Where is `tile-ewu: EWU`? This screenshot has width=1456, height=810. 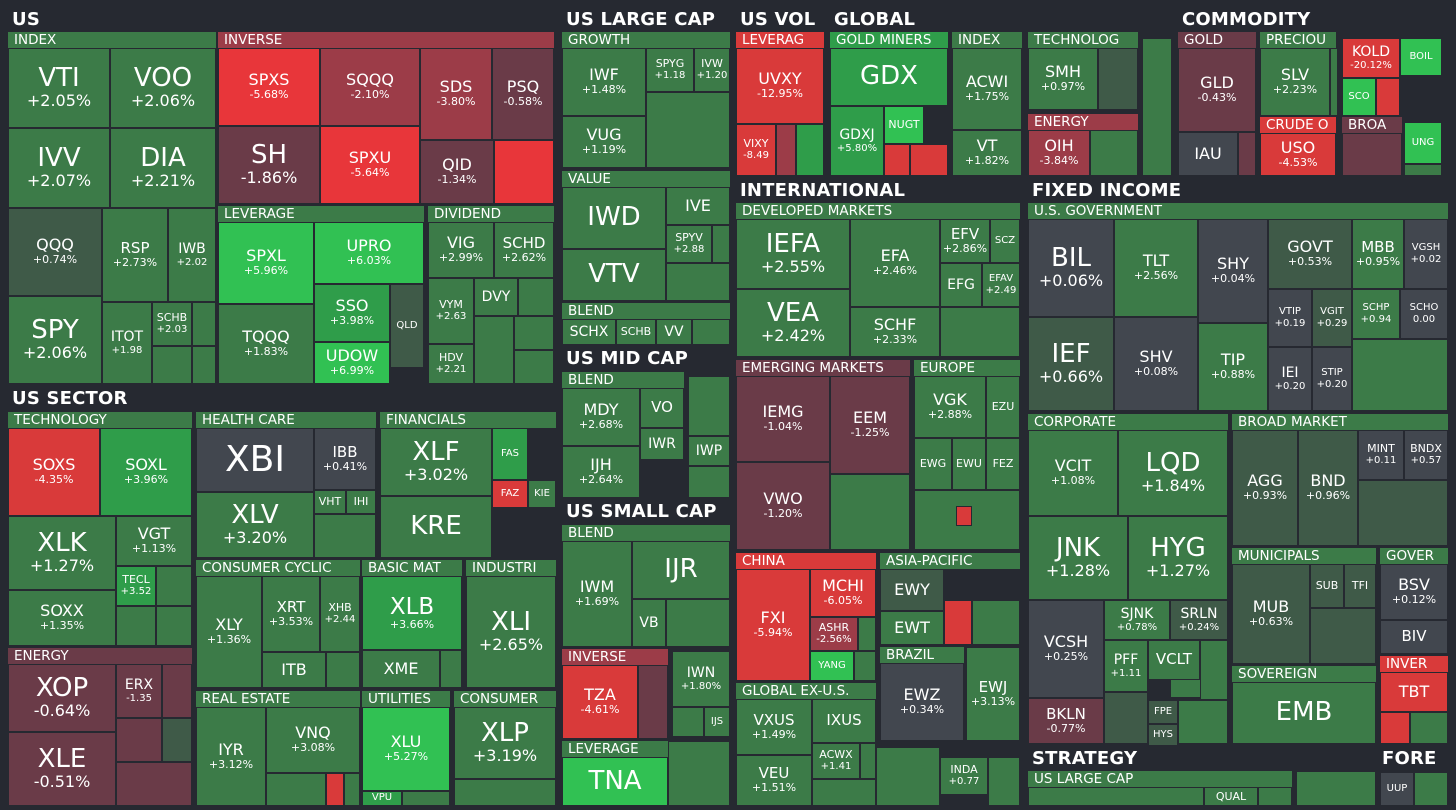
tile-ewu: EWU is located at coordinates (969, 464).